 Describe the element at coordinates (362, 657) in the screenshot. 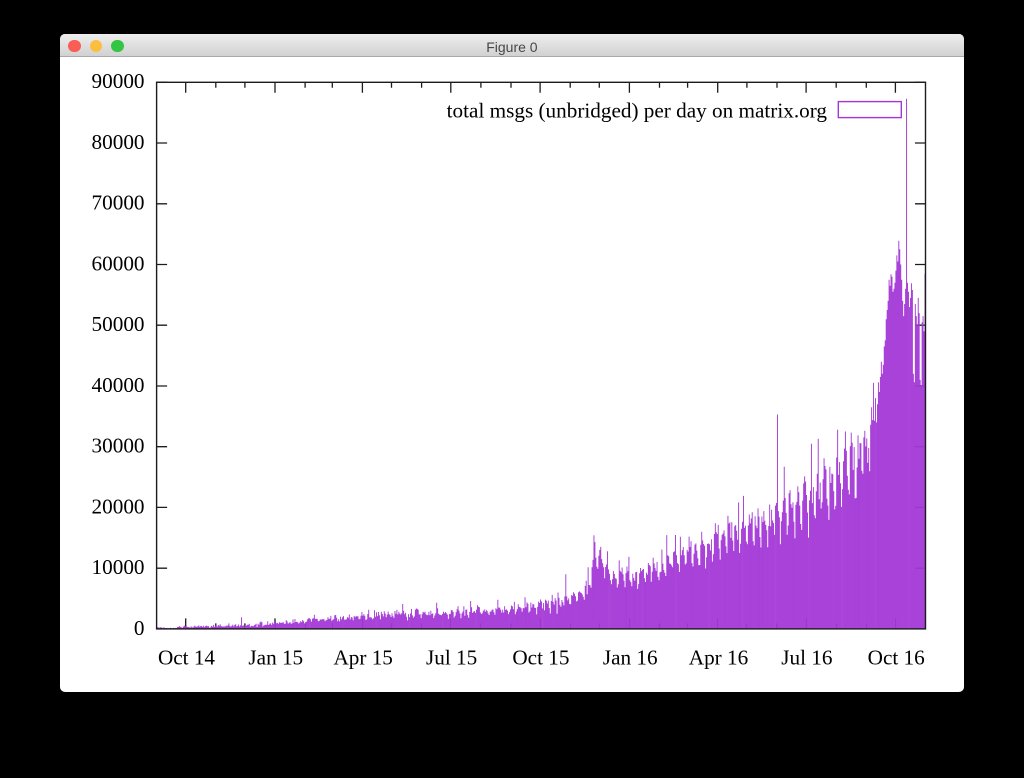

I see `svg-text: Apr 15` at that location.